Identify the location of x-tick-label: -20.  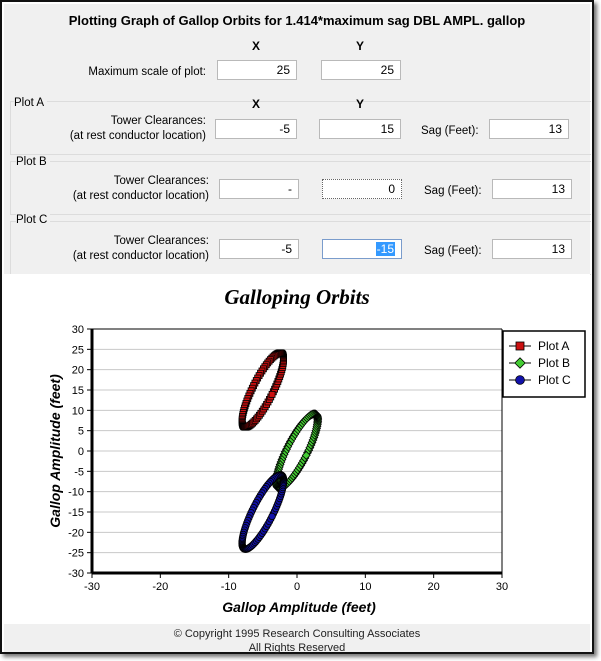
(160, 587).